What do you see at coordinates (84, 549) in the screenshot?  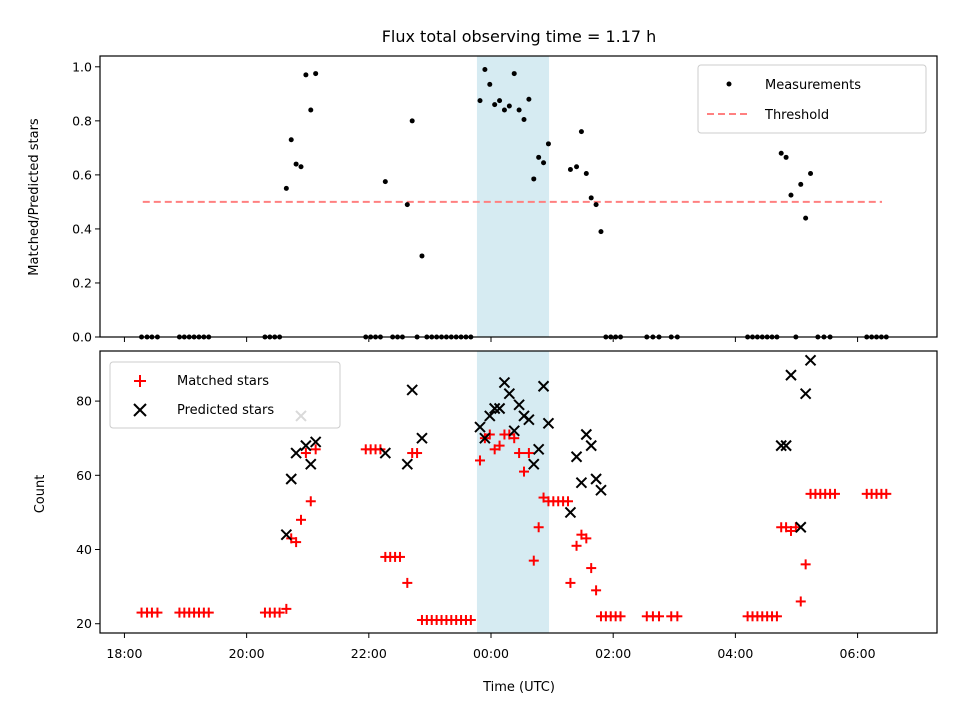 I see `bottom-y-tick-label: 40` at bounding box center [84, 549].